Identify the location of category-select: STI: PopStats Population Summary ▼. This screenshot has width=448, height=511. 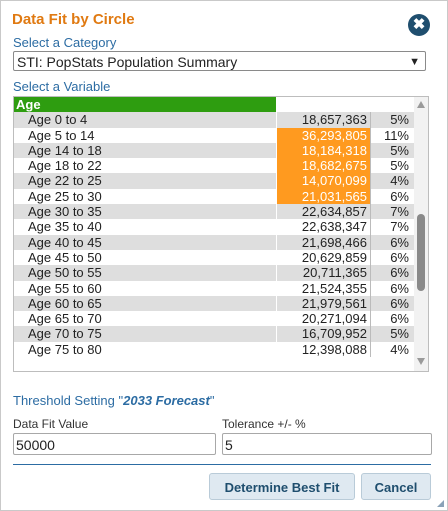
(219, 61).